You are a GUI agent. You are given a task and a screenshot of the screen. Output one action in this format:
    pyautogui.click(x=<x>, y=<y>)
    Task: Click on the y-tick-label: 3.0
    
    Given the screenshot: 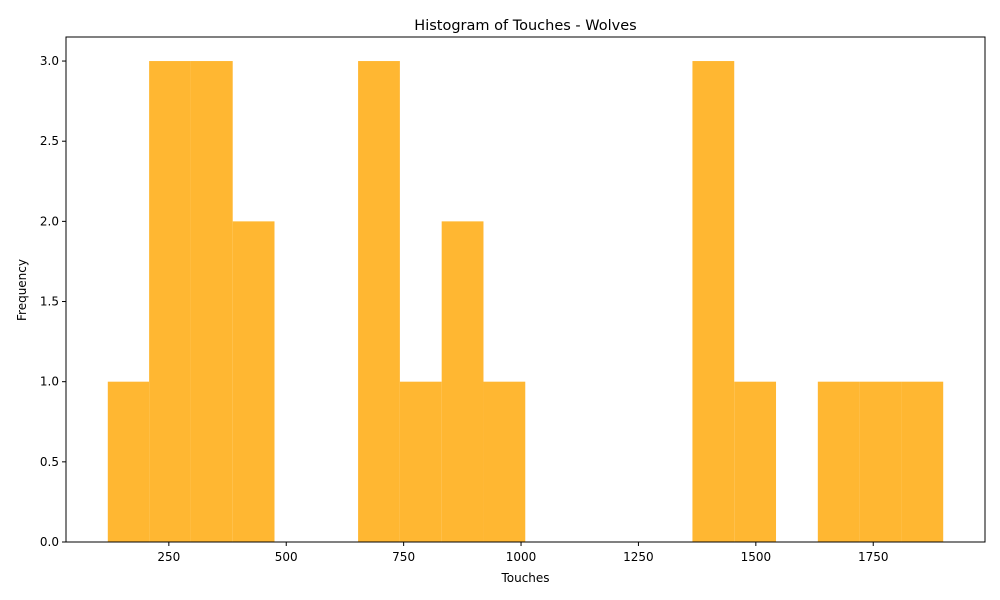 What is the action you would take?
    pyautogui.click(x=49, y=61)
    